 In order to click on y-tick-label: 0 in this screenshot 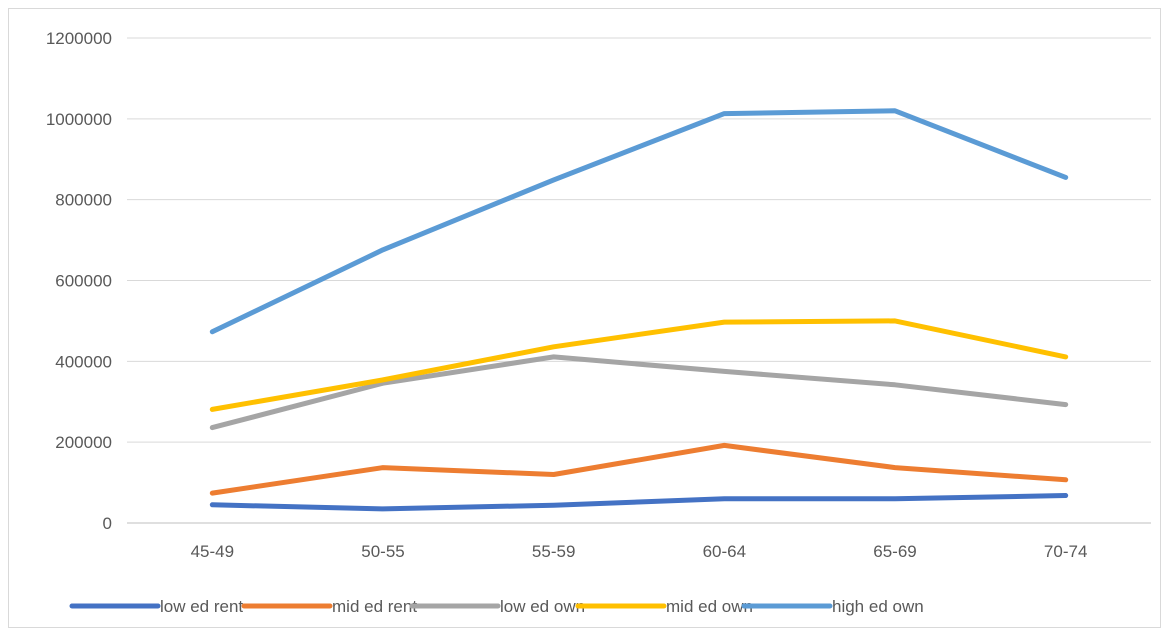, I will do `click(107, 523)`.